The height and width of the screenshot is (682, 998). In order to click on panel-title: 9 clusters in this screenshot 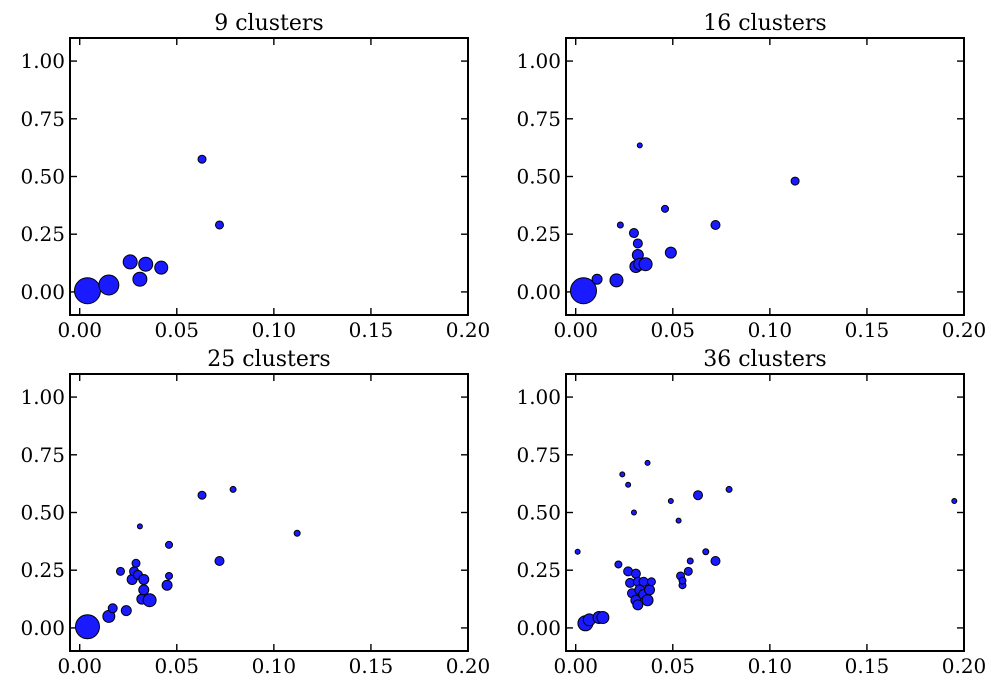, I will do `click(268, 23)`.